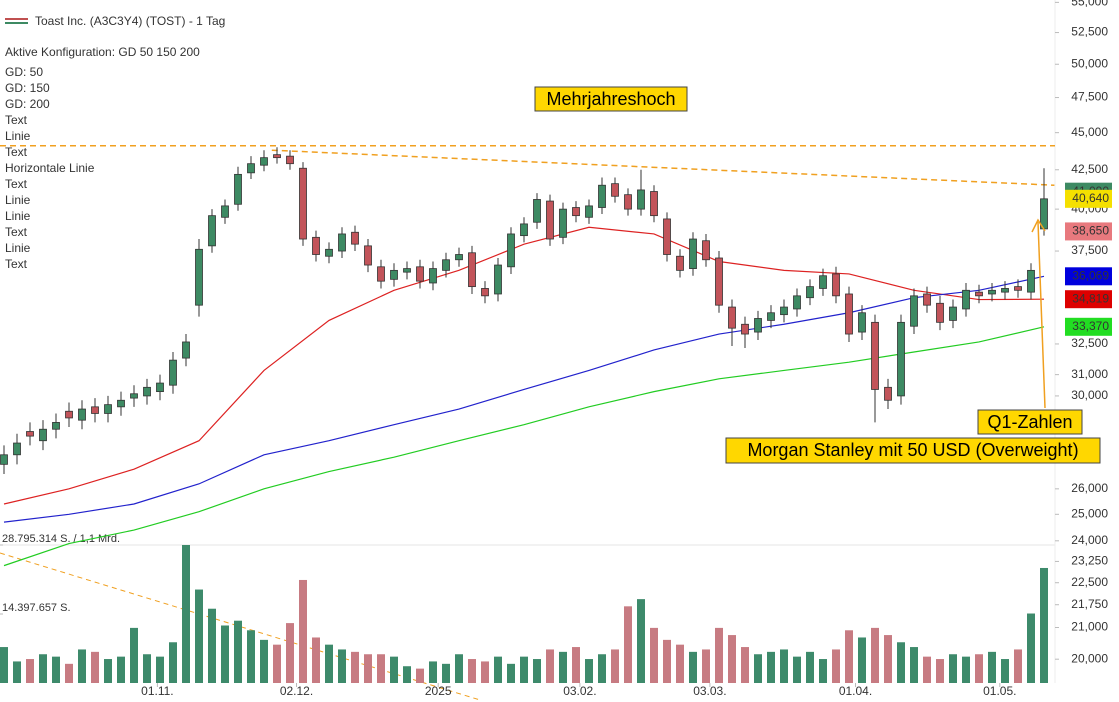  Describe the element at coordinates (1089, 32) in the screenshot. I see `y-tick-label: 52,500` at that location.